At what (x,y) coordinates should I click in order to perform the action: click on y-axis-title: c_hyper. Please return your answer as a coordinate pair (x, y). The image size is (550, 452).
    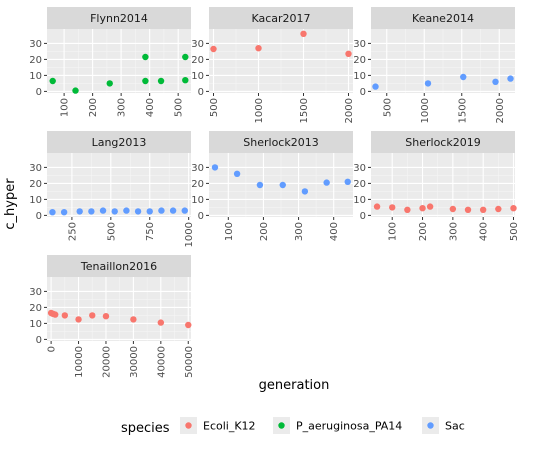
    Looking at the image, I should click on (10, 204).